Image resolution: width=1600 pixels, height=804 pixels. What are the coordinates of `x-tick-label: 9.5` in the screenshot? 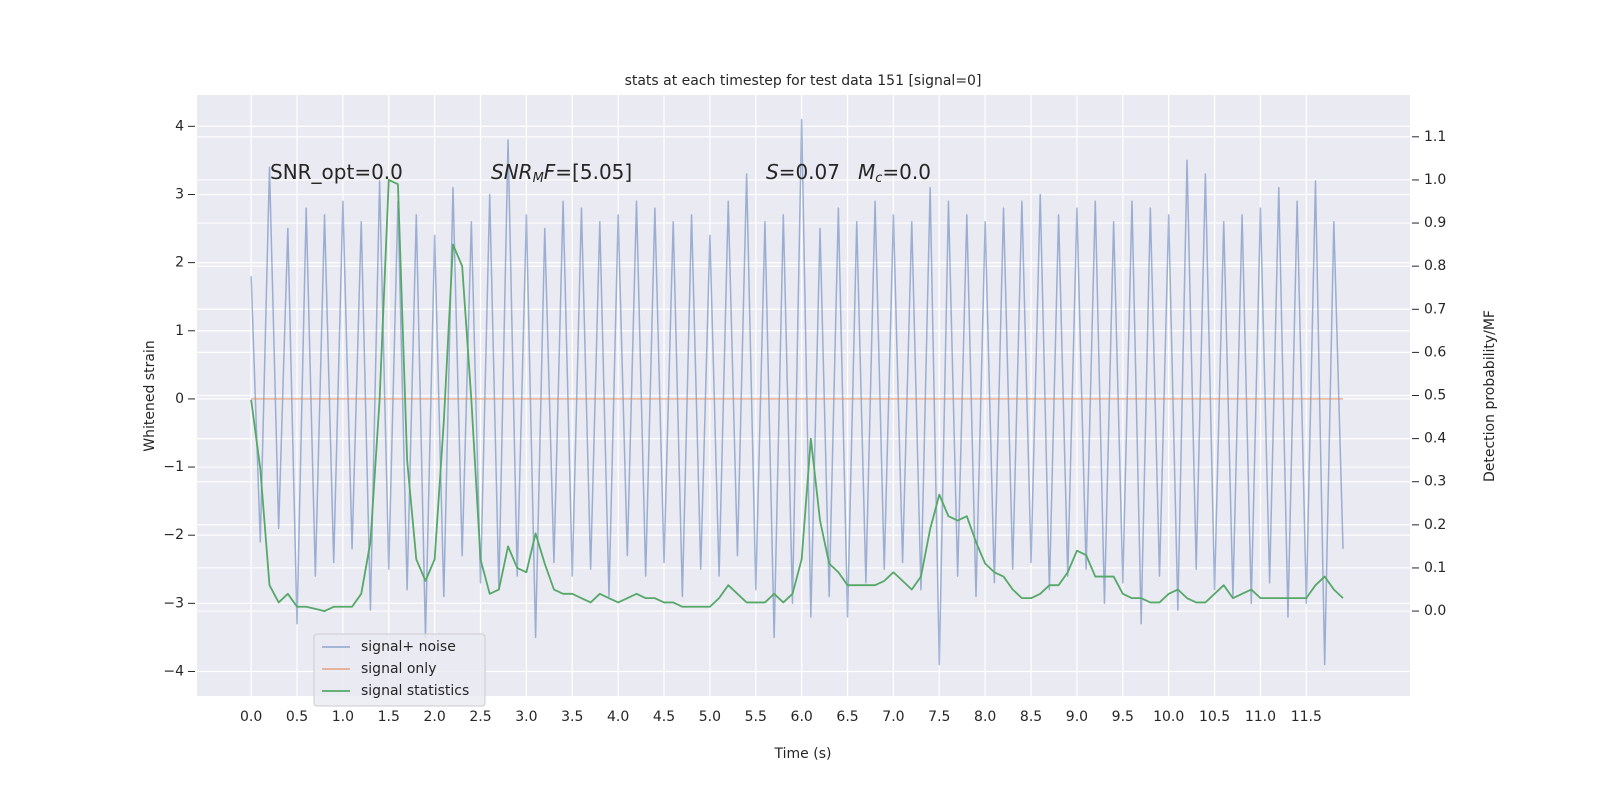 It's located at (1123, 717).